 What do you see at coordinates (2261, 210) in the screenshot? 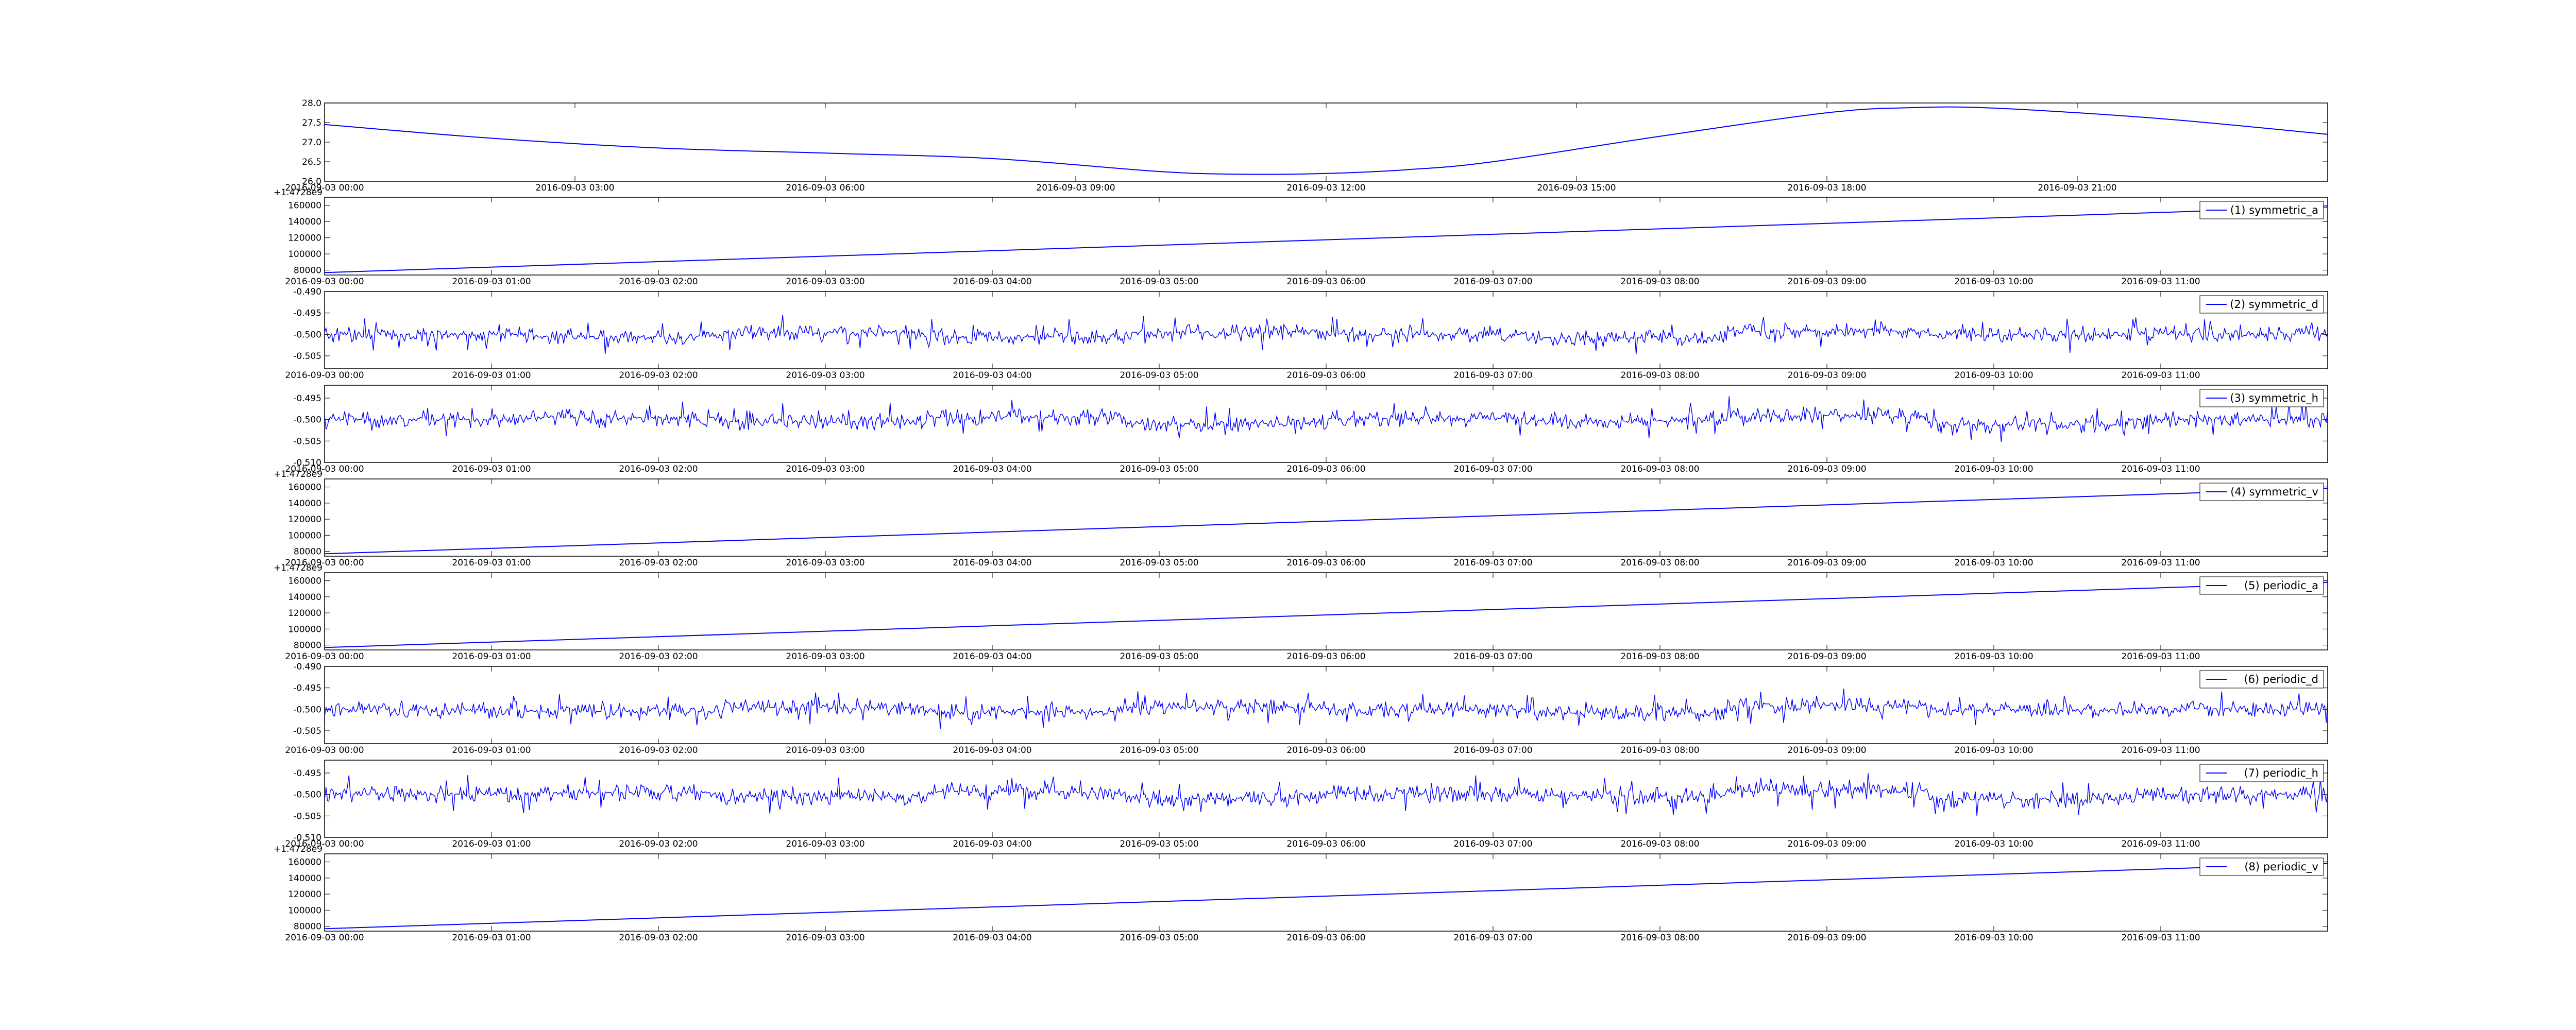
I see `legend-box` at bounding box center [2261, 210].